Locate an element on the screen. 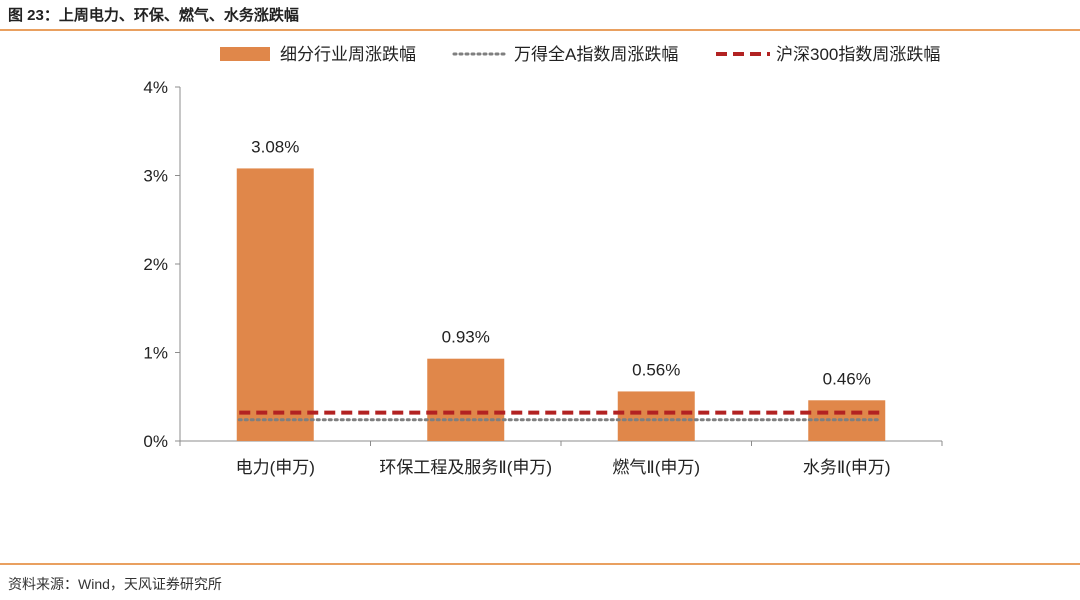 The width and height of the screenshot is (1080, 600). y-tick-label: 3% is located at coordinates (155, 176).